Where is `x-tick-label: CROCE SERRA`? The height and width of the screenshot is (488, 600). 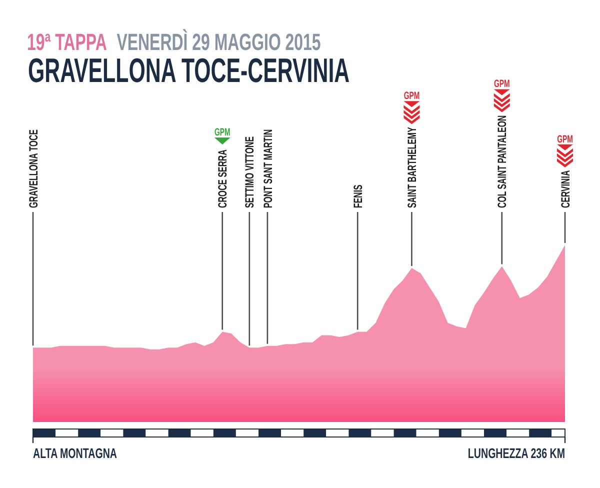
x-tick-label: CROCE SERRA is located at coordinates (223, 178).